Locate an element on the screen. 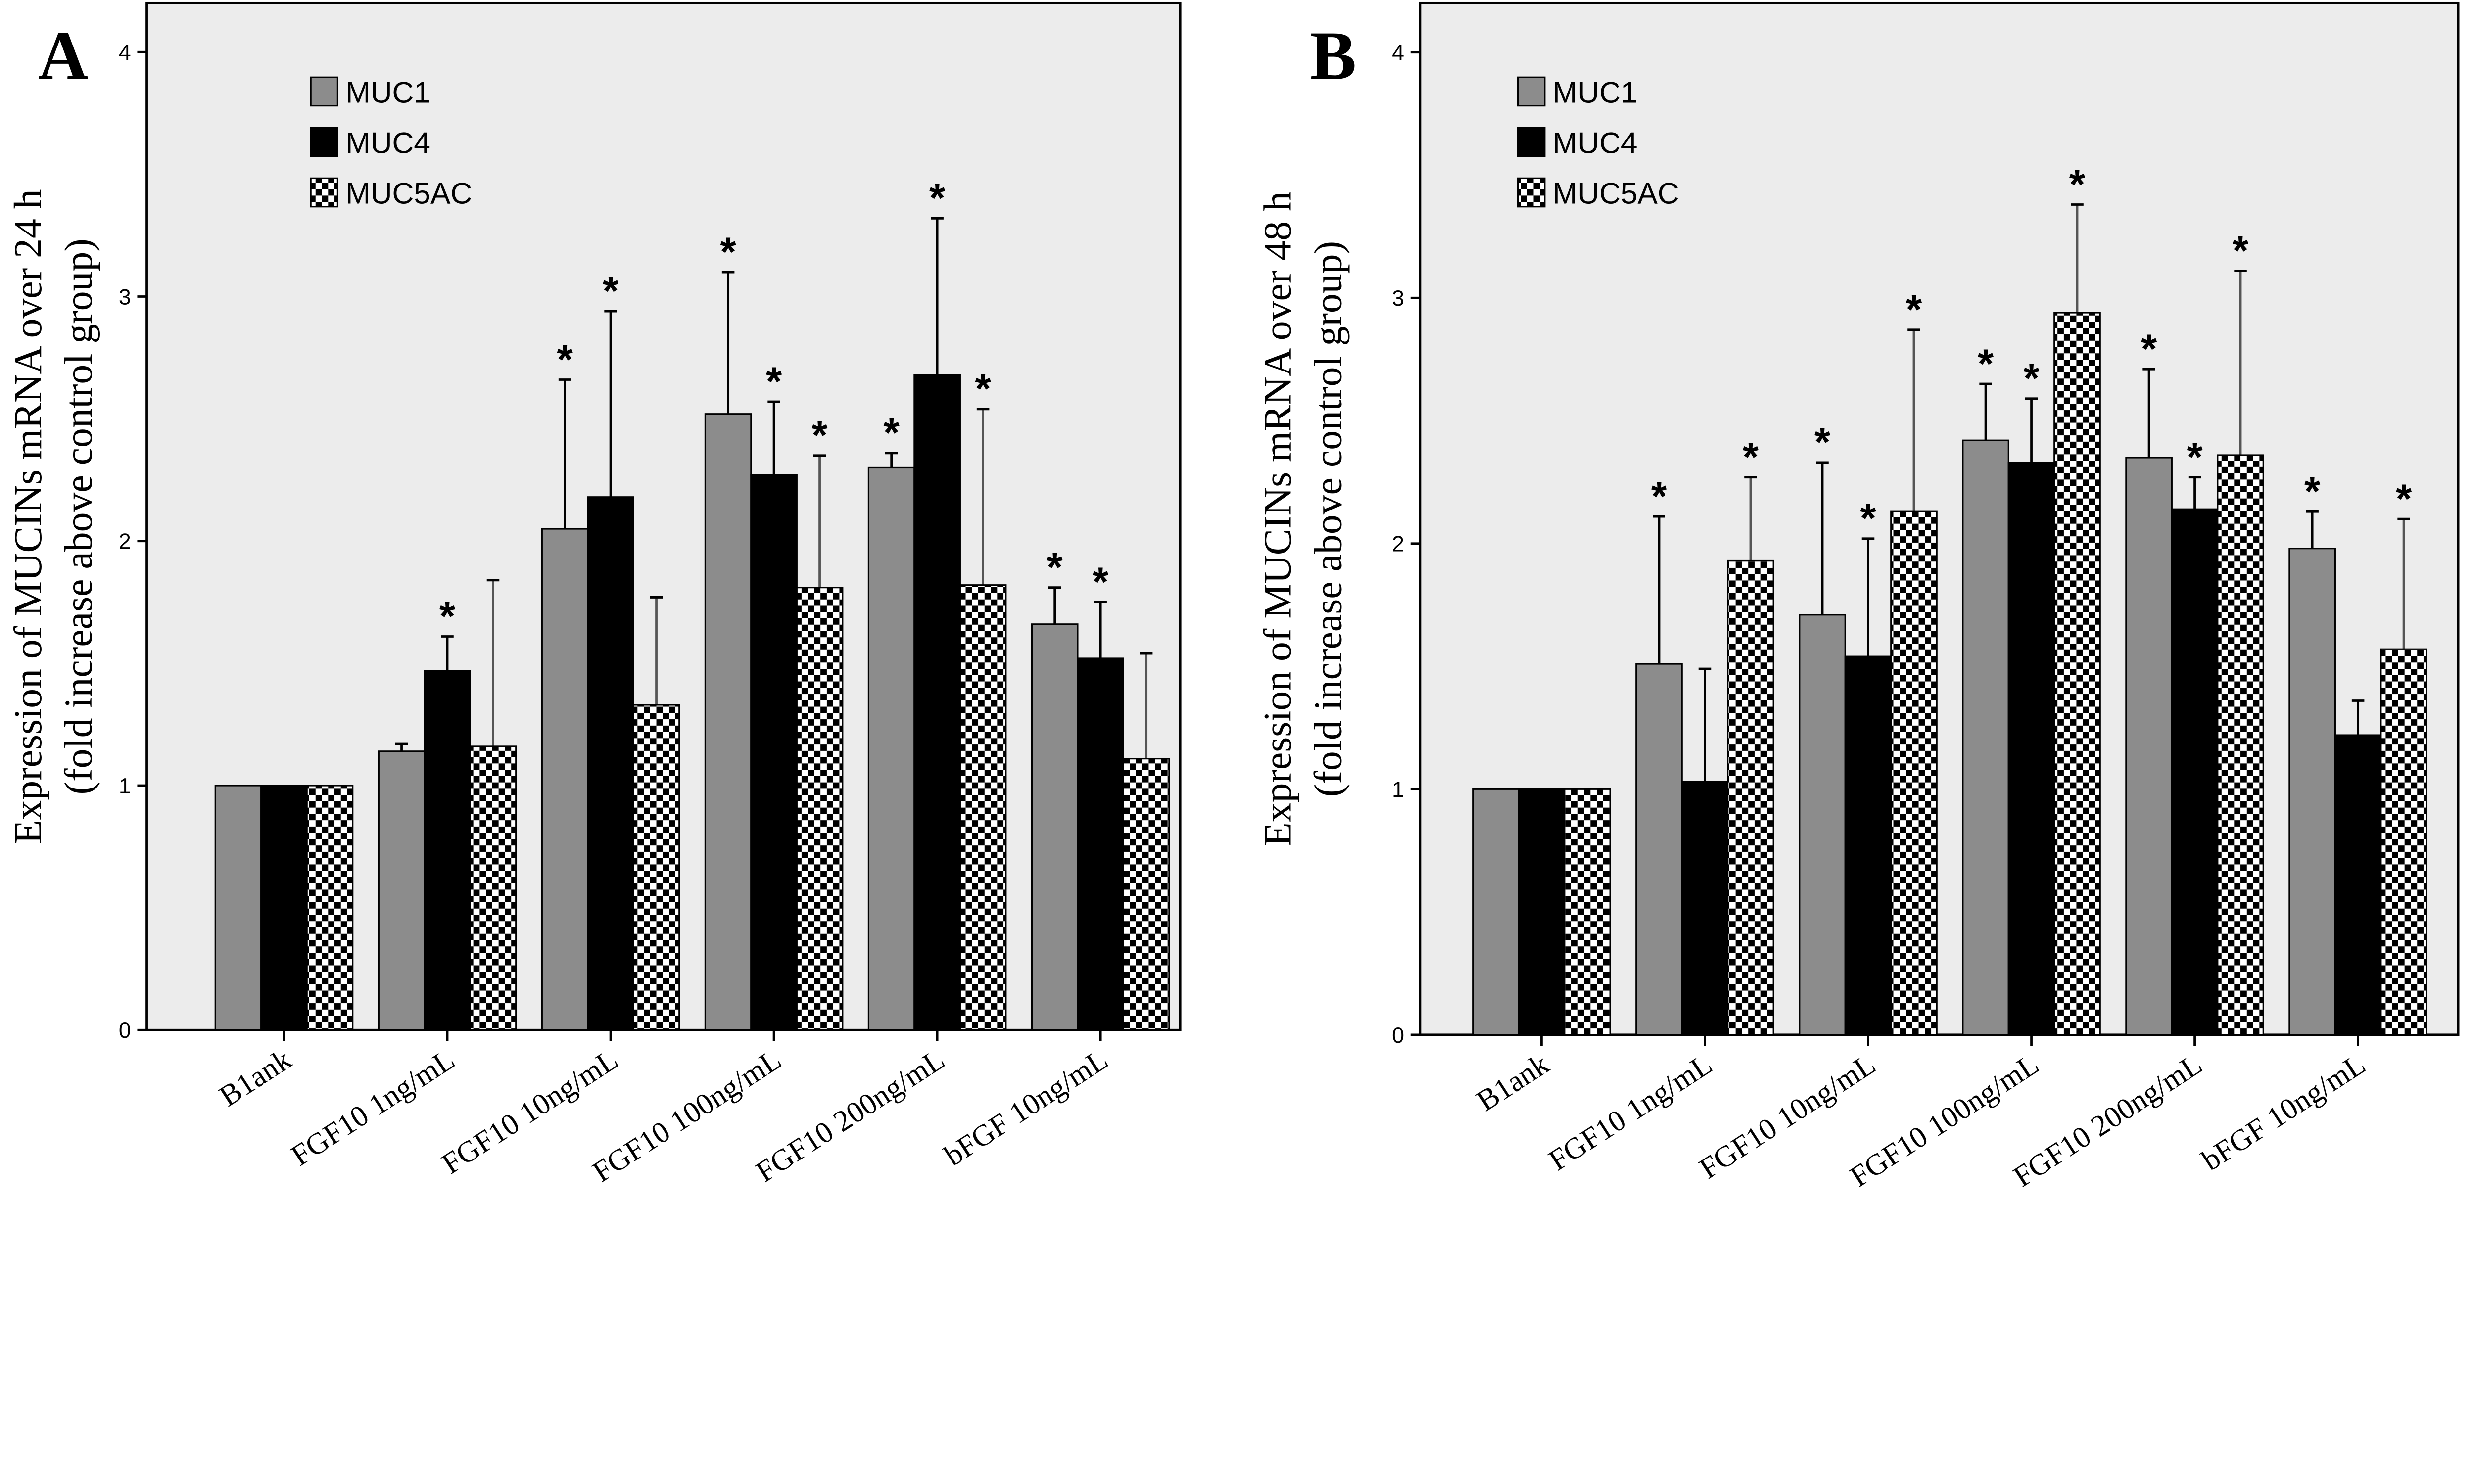 Image resolution: width=2474 pixels, height=1484 pixels. y-axis-label: Expression of MUCINs mRNA over 24 h is located at coordinates (28, 516).